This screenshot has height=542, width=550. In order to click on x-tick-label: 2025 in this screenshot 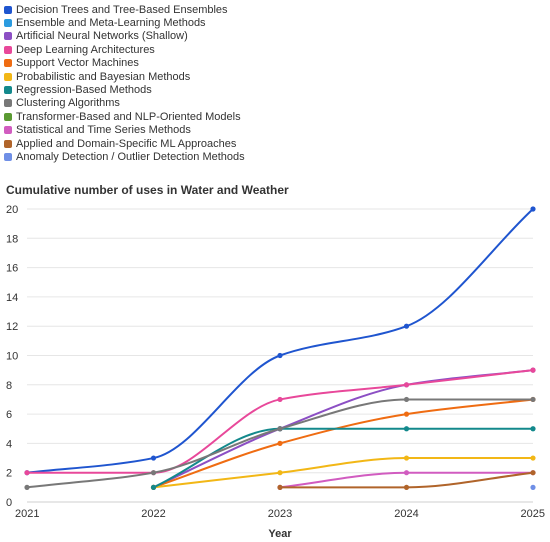, I will do `click(533, 514)`.